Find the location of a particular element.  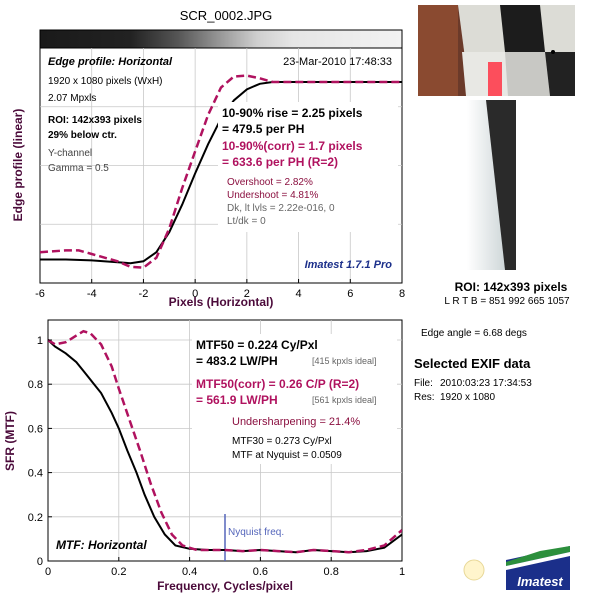

exif-res-value: 1920 x 1080 is located at coordinates (467, 397).